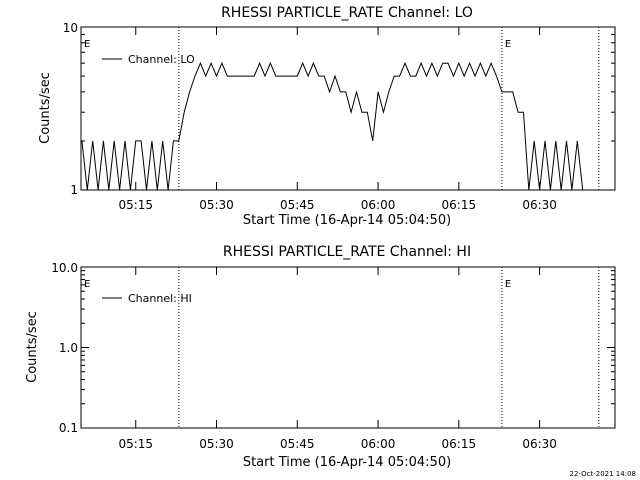  Describe the element at coordinates (135, 205) in the screenshot. I see `x-tick-label-lo: 05:15` at that location.